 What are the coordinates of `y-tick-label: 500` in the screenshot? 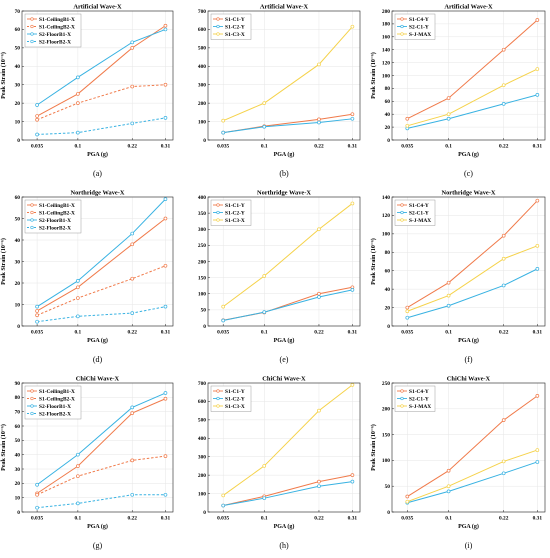 It's located at (202, 421).